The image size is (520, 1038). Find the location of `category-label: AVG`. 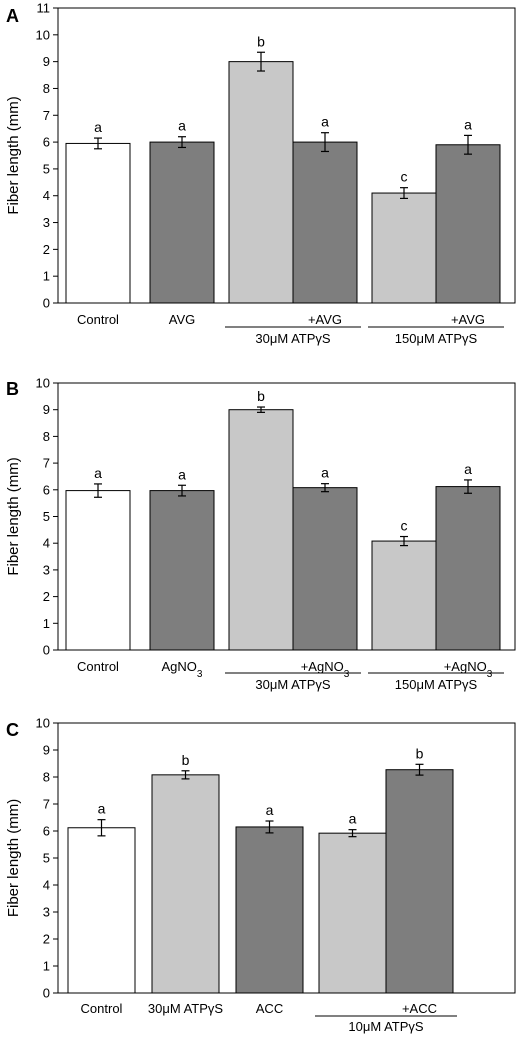

category-label: AVG is located at coordinates (182, 319).